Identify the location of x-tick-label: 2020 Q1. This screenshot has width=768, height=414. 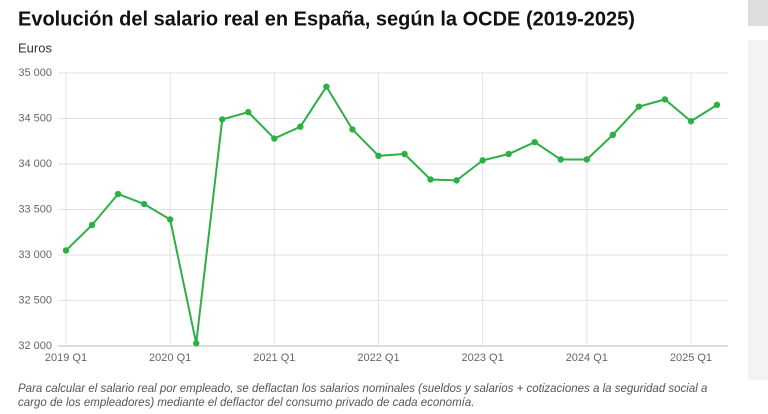
(170, 358).